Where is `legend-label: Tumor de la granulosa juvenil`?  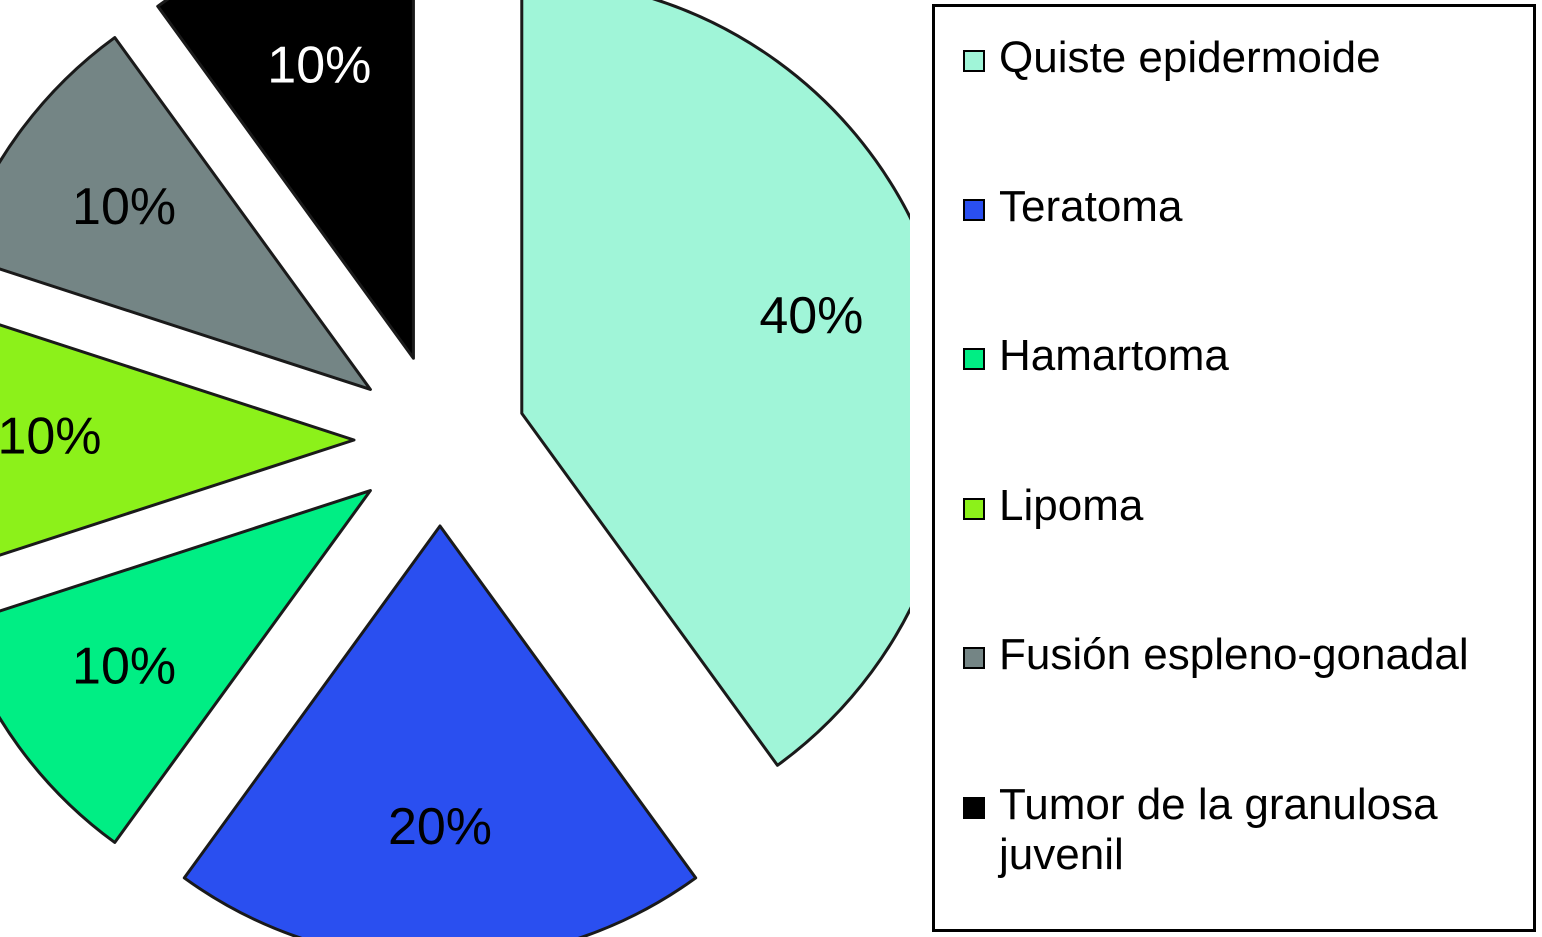
legend-label: Tumor de la granulosa juvenil is located at coordinates (1218, 829).